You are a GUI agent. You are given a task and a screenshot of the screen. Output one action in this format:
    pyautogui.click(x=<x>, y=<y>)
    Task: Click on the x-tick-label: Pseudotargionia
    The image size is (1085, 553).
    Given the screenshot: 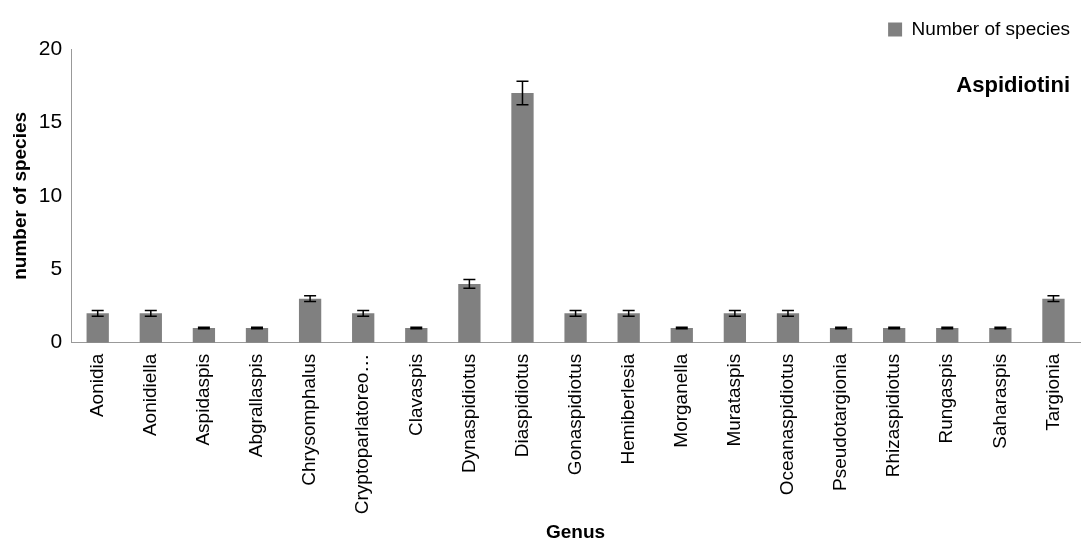 What is the action you would take?
    pyautogui.click(x=840, y=422)
    